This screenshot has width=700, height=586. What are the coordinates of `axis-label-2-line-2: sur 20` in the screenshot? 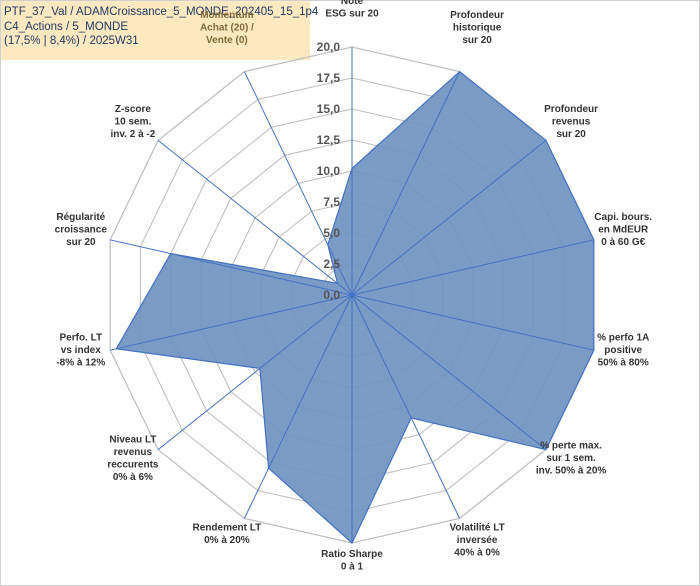 It's located at (571, 134).